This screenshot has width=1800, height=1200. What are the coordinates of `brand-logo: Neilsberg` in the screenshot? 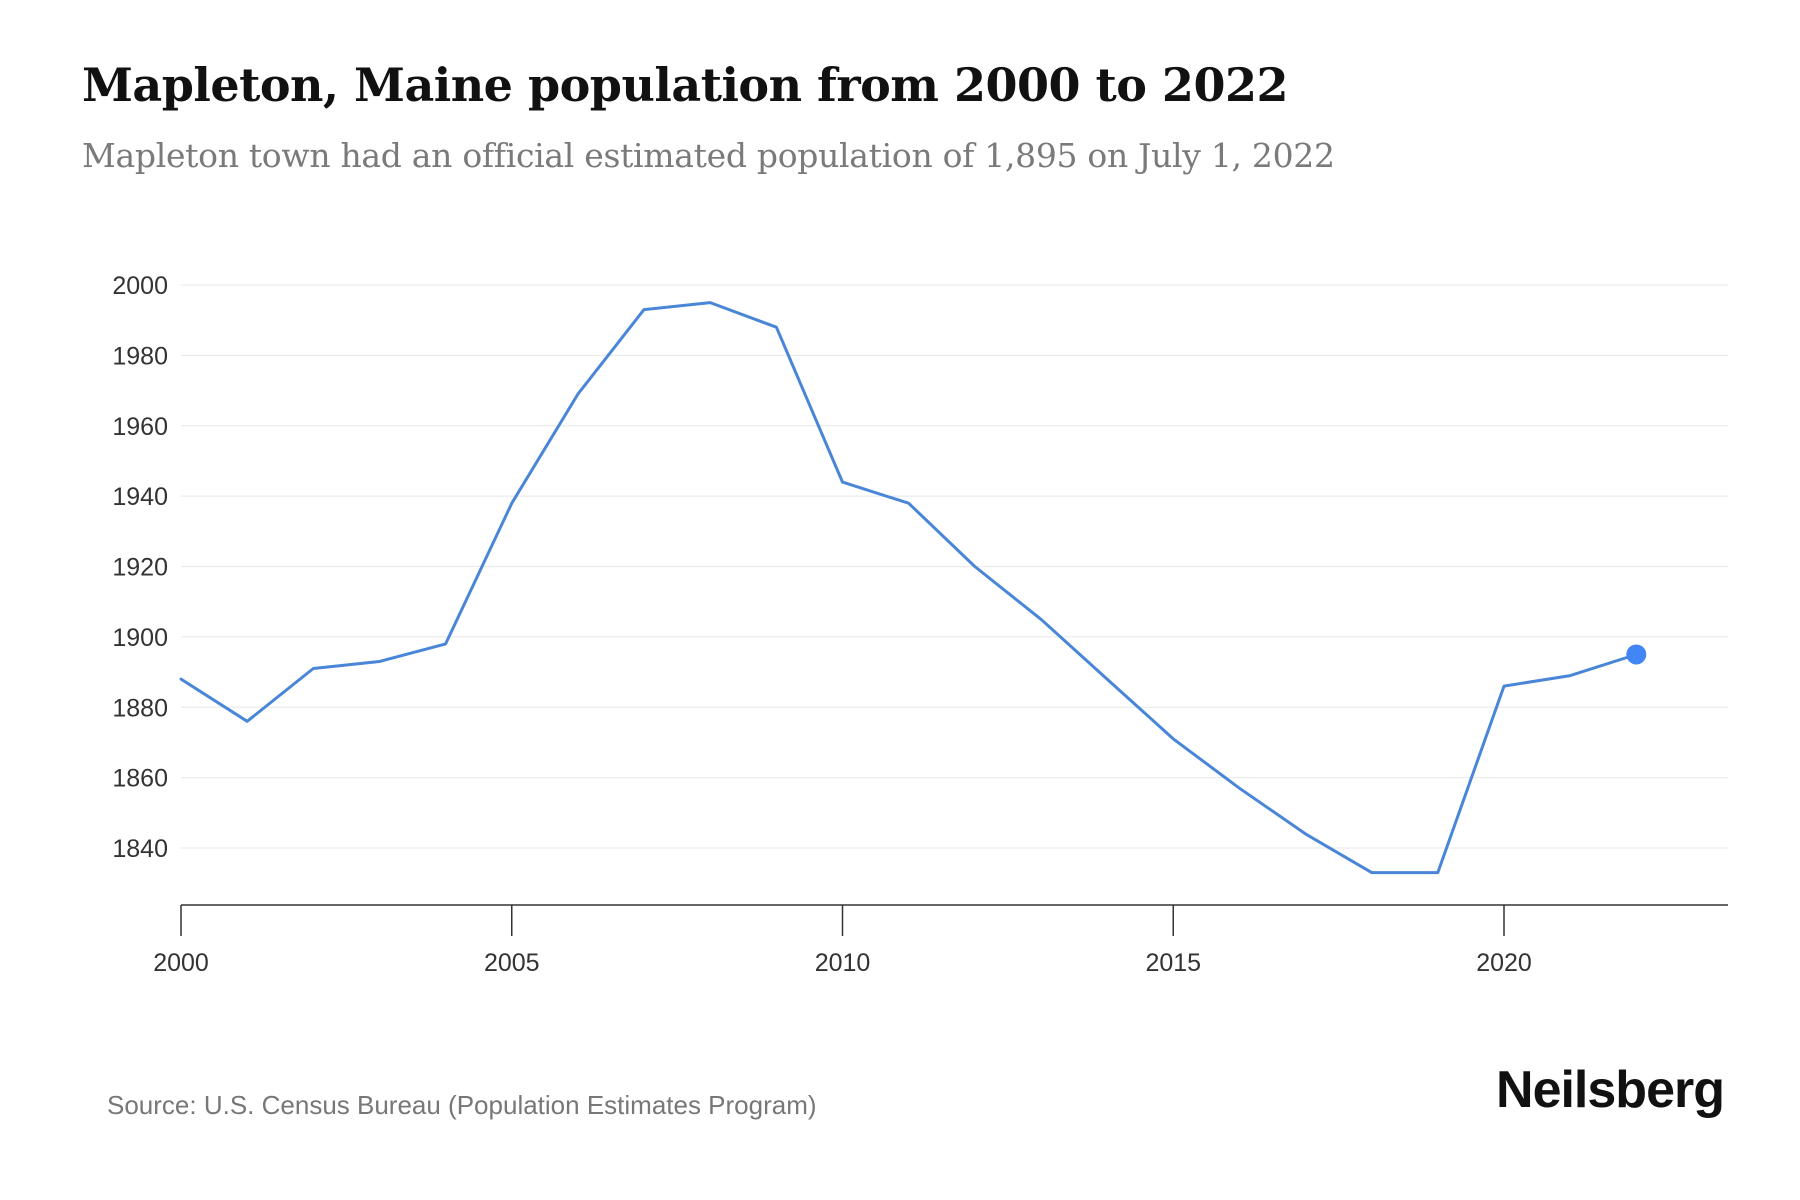 It's located at (1610, 1090).